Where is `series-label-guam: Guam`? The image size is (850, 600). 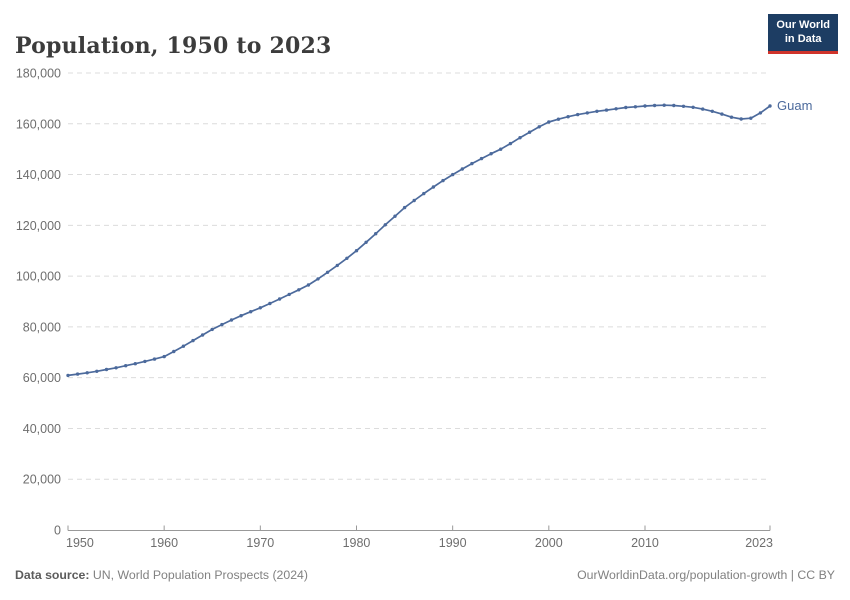
series-label-guam: Guam is located at coordinates (794, 105).